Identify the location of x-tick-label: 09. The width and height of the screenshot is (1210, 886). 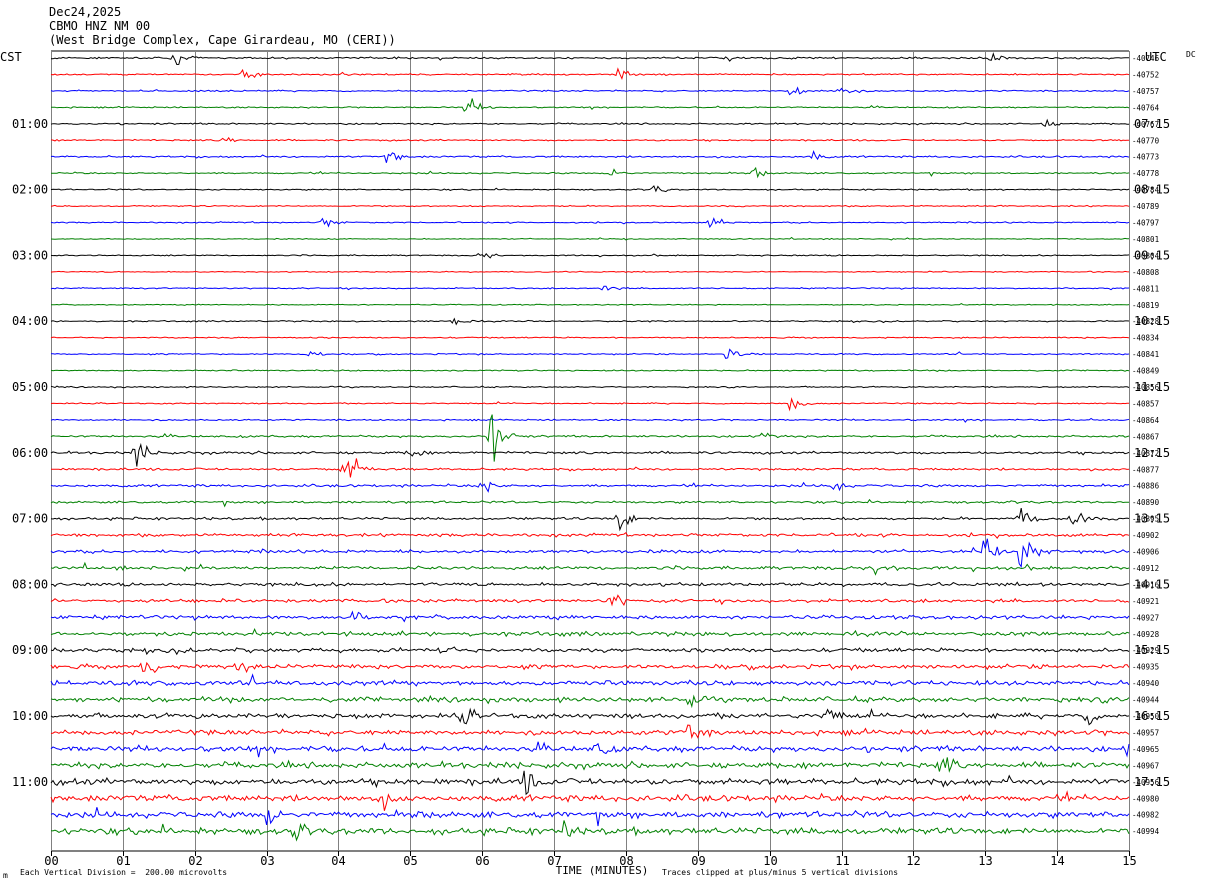
(698, 861).